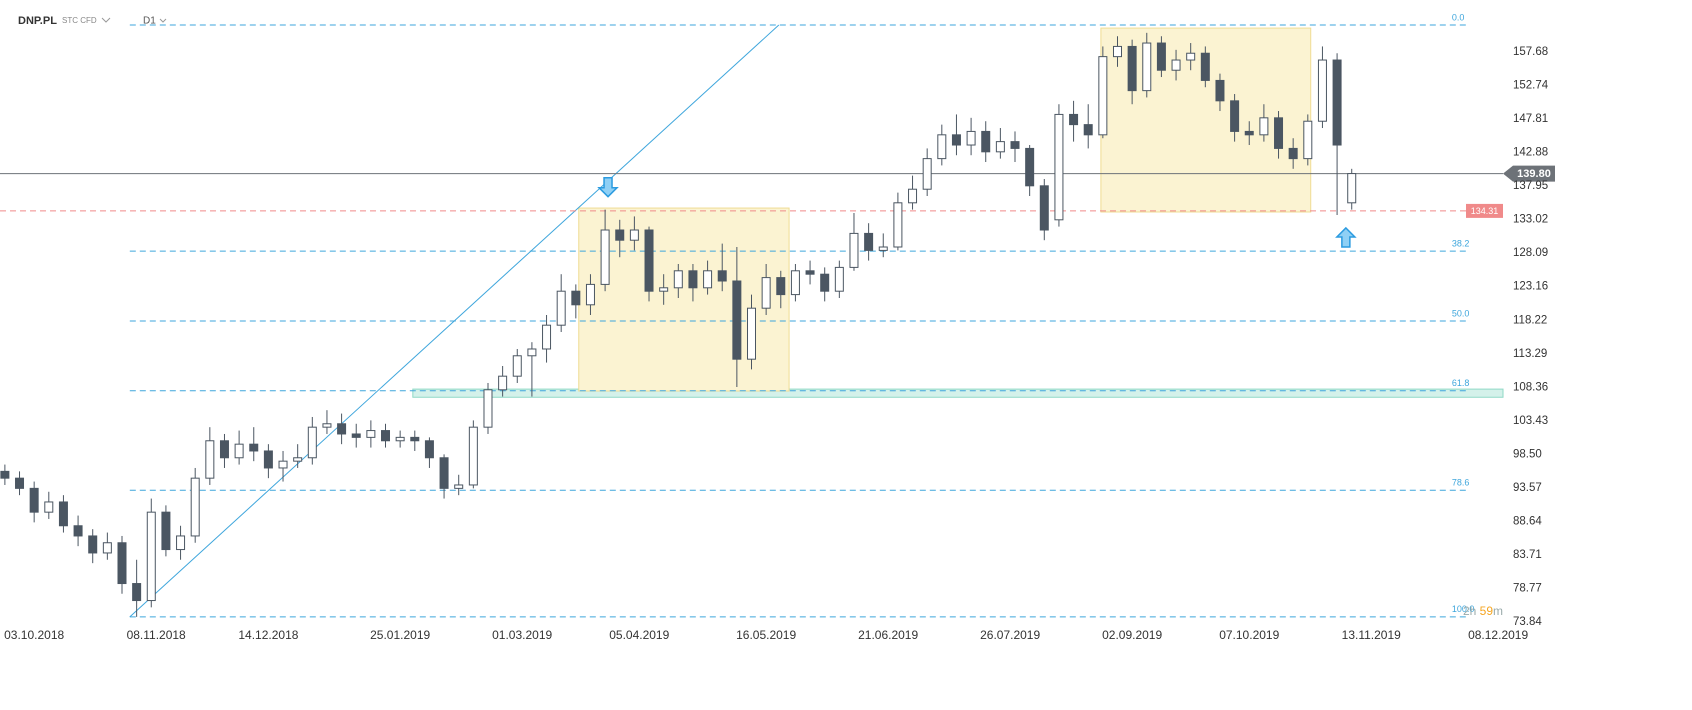  What do you see at coordinates (1530, 320) in the screenshot?
I see `y-tick-label: 118.22` at bounding box center [1530, 320].